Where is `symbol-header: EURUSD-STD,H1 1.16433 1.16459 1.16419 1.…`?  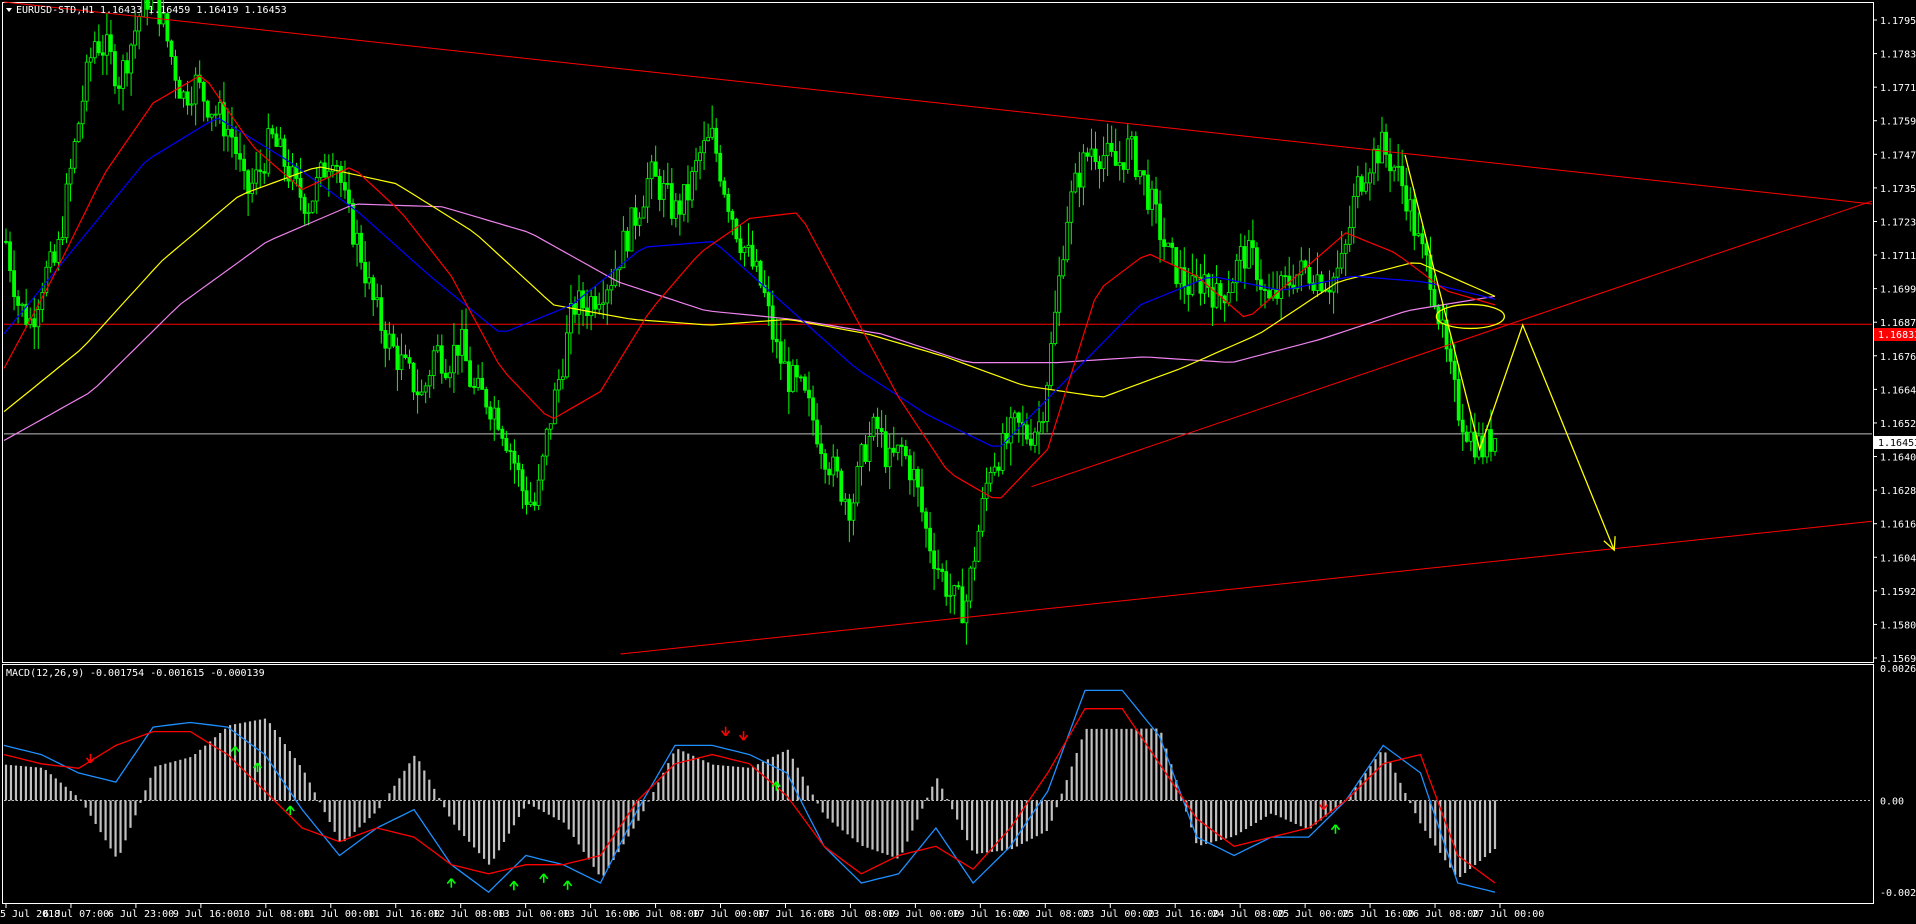 symbol-header: EURUSD-STD,H1 1.16433 1.16459 1.16419 1.… is located at coordinates (146, 10).